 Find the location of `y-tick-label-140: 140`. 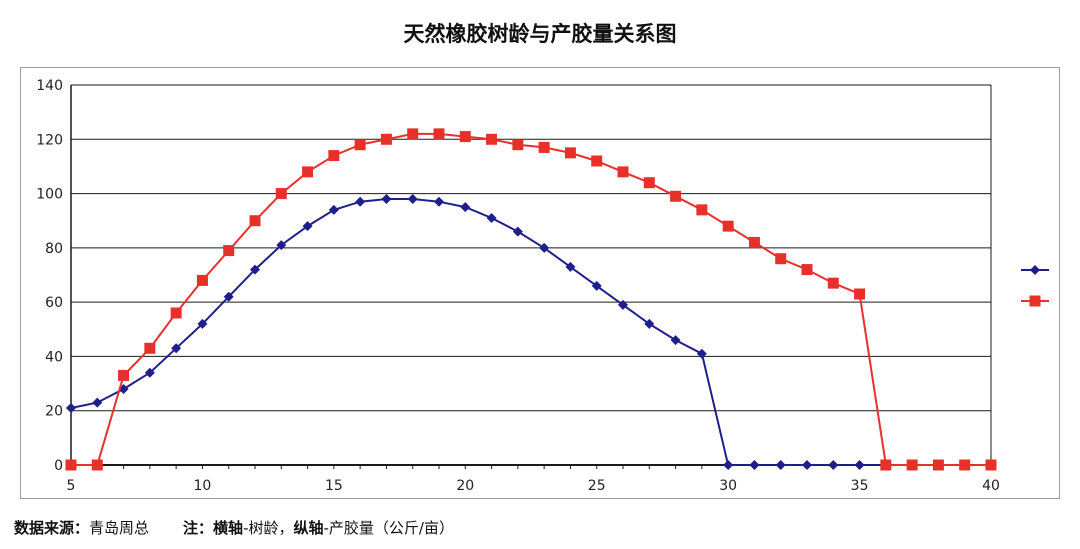

y-tick-label-140: 140 is located at coordinates (49, 86).